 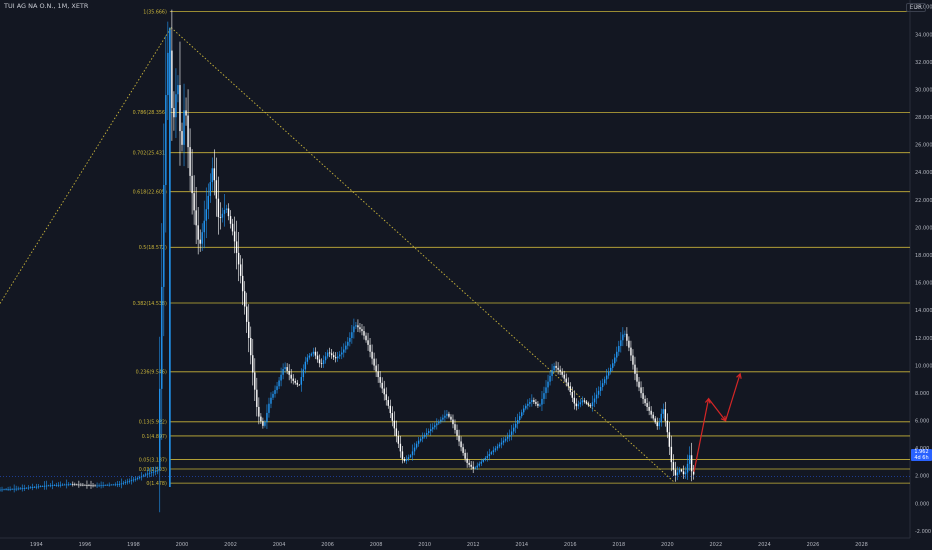 I want to click on y-tick-label: 26.000, so click(x=923, y=146).